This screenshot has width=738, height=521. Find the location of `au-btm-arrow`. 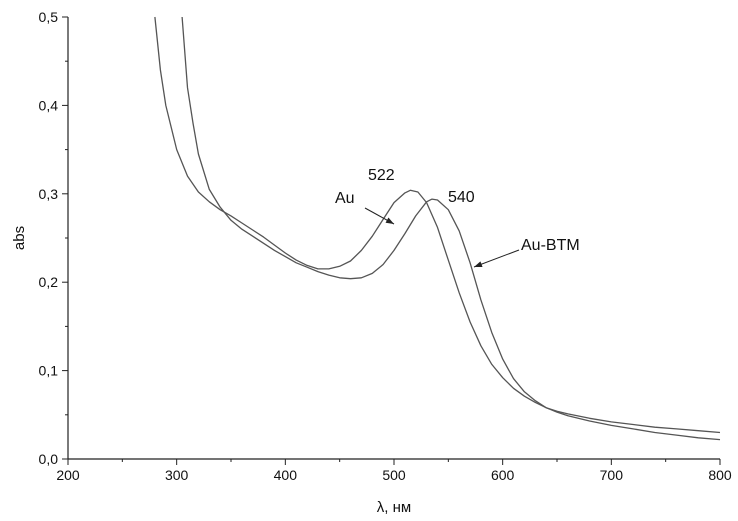

au-btm-arrow is located at coordinates (496, 258).